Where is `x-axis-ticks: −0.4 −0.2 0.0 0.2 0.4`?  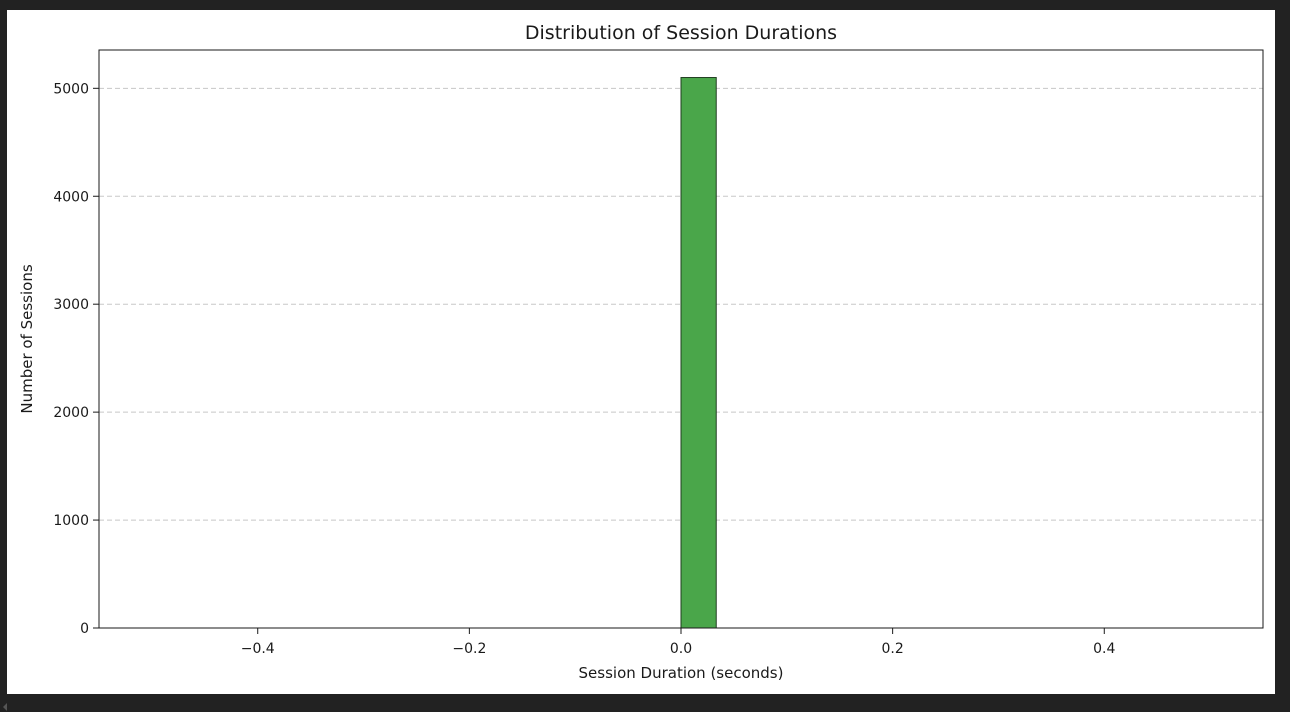 x-axis-ticks: −0.4 −0.2 0.0 0.2 0.4 is located at coordinates (678, 642).